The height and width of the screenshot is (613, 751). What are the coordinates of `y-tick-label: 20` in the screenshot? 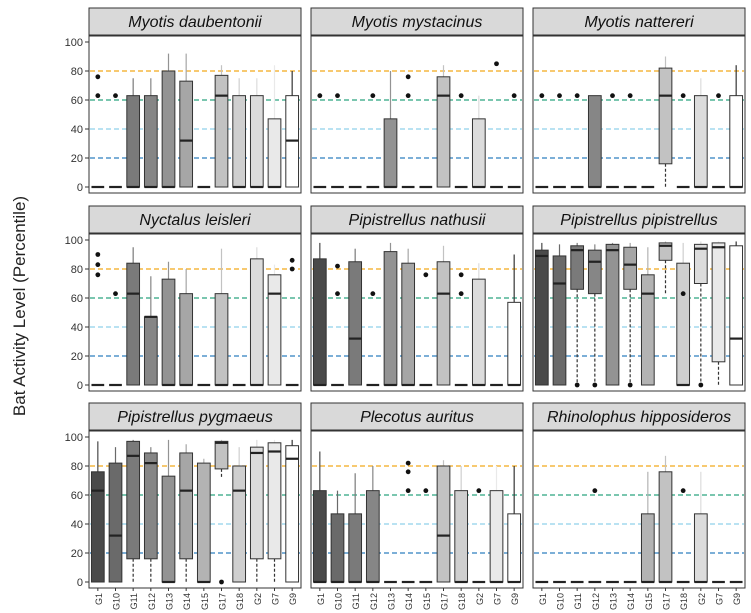 It's located at (77, 357).